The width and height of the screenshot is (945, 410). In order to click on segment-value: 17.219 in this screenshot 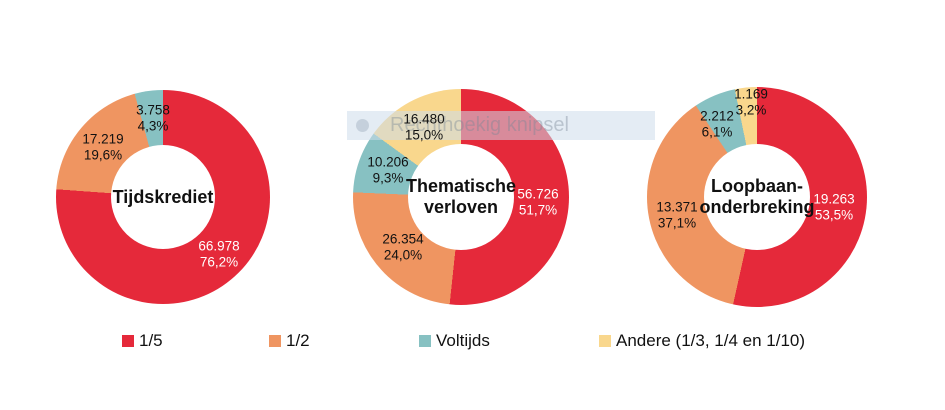, I will do `click(103, 139)`.